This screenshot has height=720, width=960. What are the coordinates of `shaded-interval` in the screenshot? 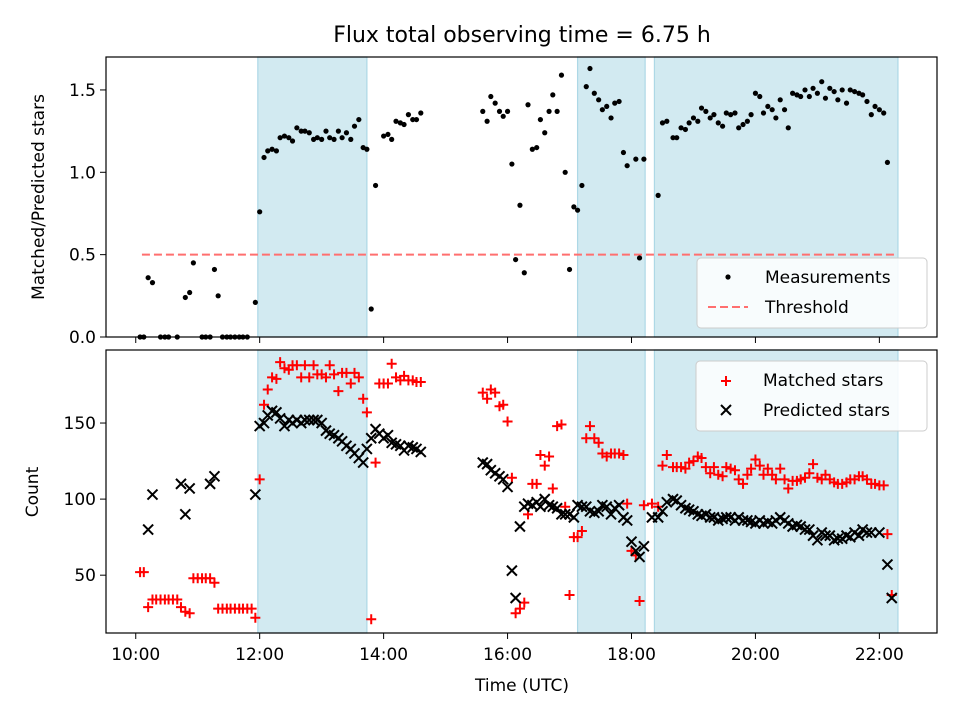 It's located at (611, 491).